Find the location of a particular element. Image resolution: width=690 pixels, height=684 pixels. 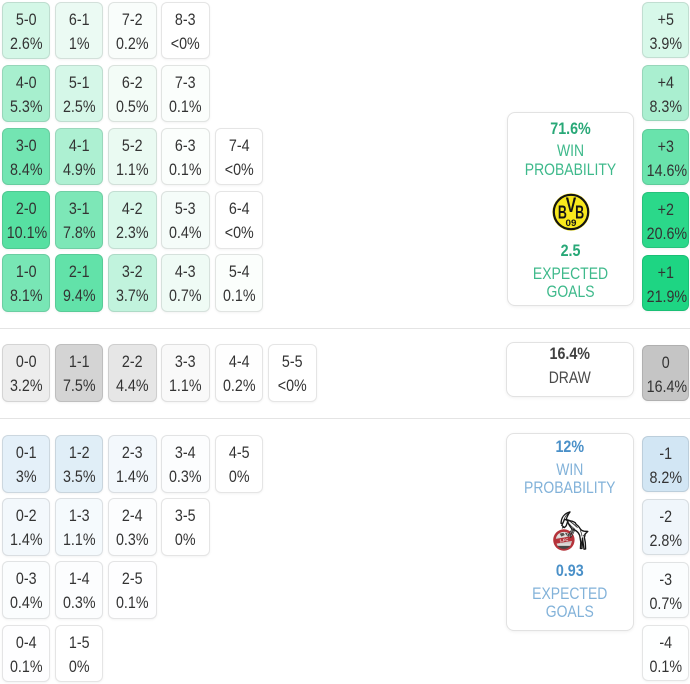

svg-text: V is located at coordinates (571, 205).